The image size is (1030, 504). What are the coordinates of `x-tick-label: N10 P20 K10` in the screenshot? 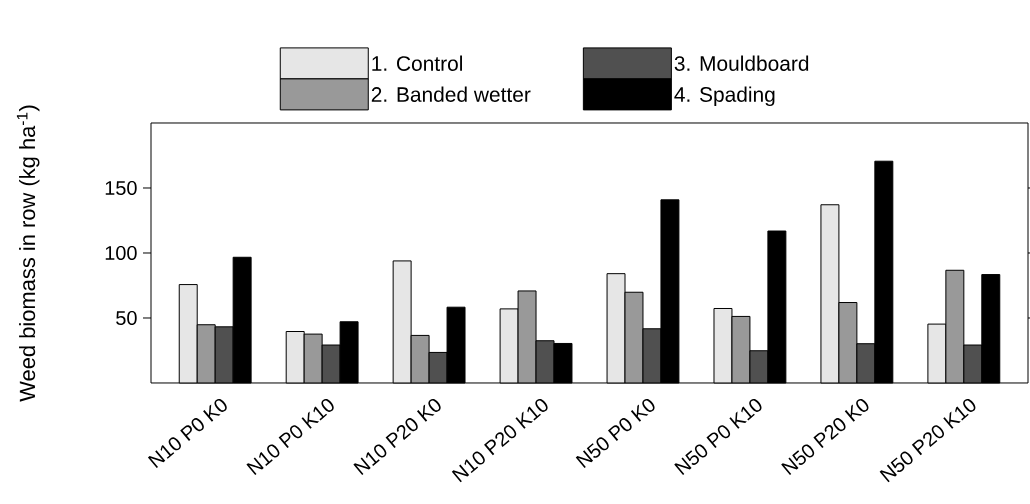 It's located at (499, 440).